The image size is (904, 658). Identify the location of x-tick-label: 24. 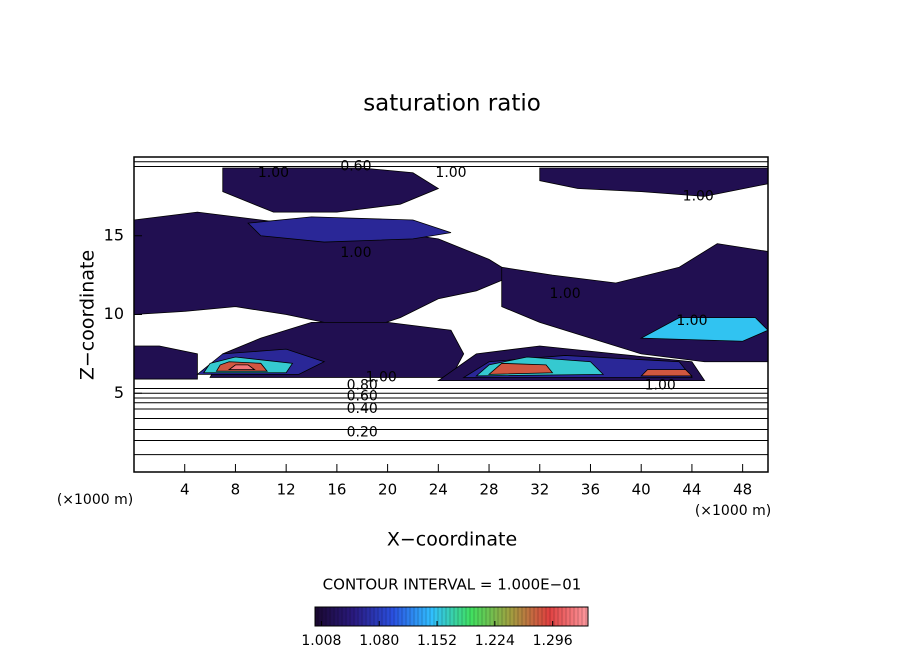
(438, 490).